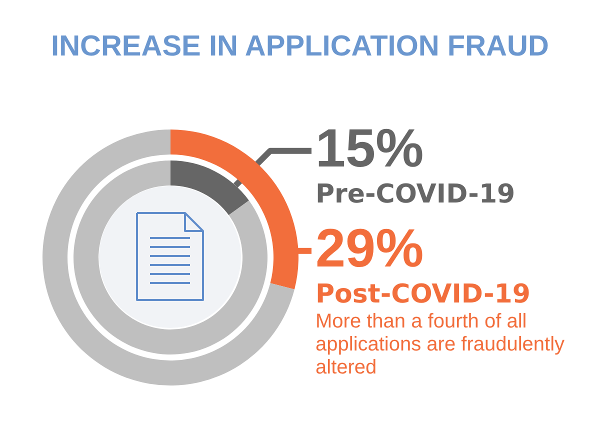 This screenshot has width=600, height=432. Describe the element at coordinates (416, 195) in the screenshot. I see `slice-label: Pre-COVID-19` at that location.